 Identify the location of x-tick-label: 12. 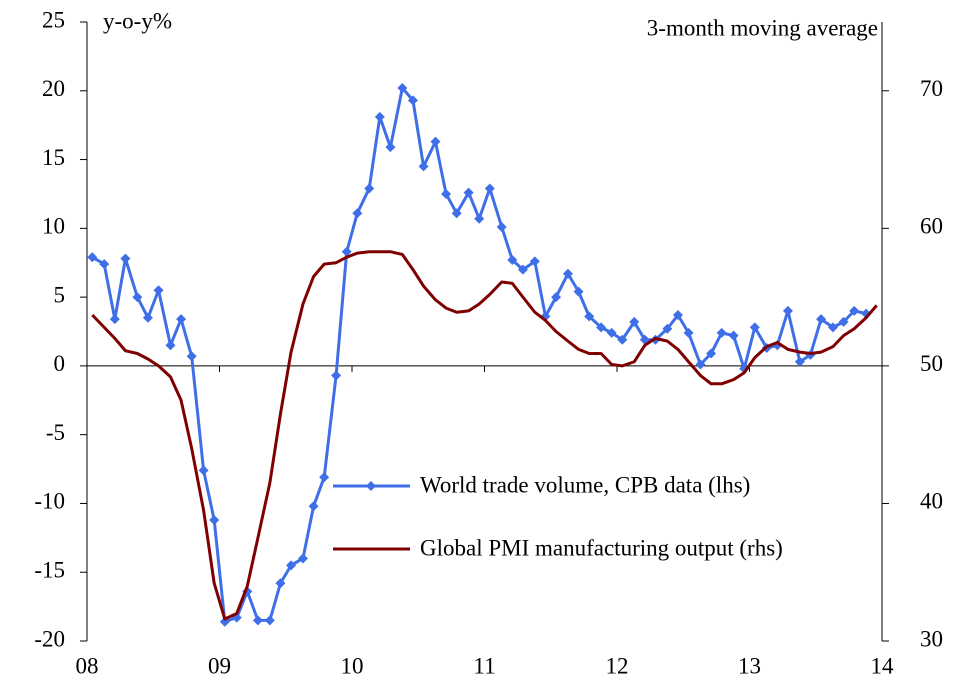
(617, 665).